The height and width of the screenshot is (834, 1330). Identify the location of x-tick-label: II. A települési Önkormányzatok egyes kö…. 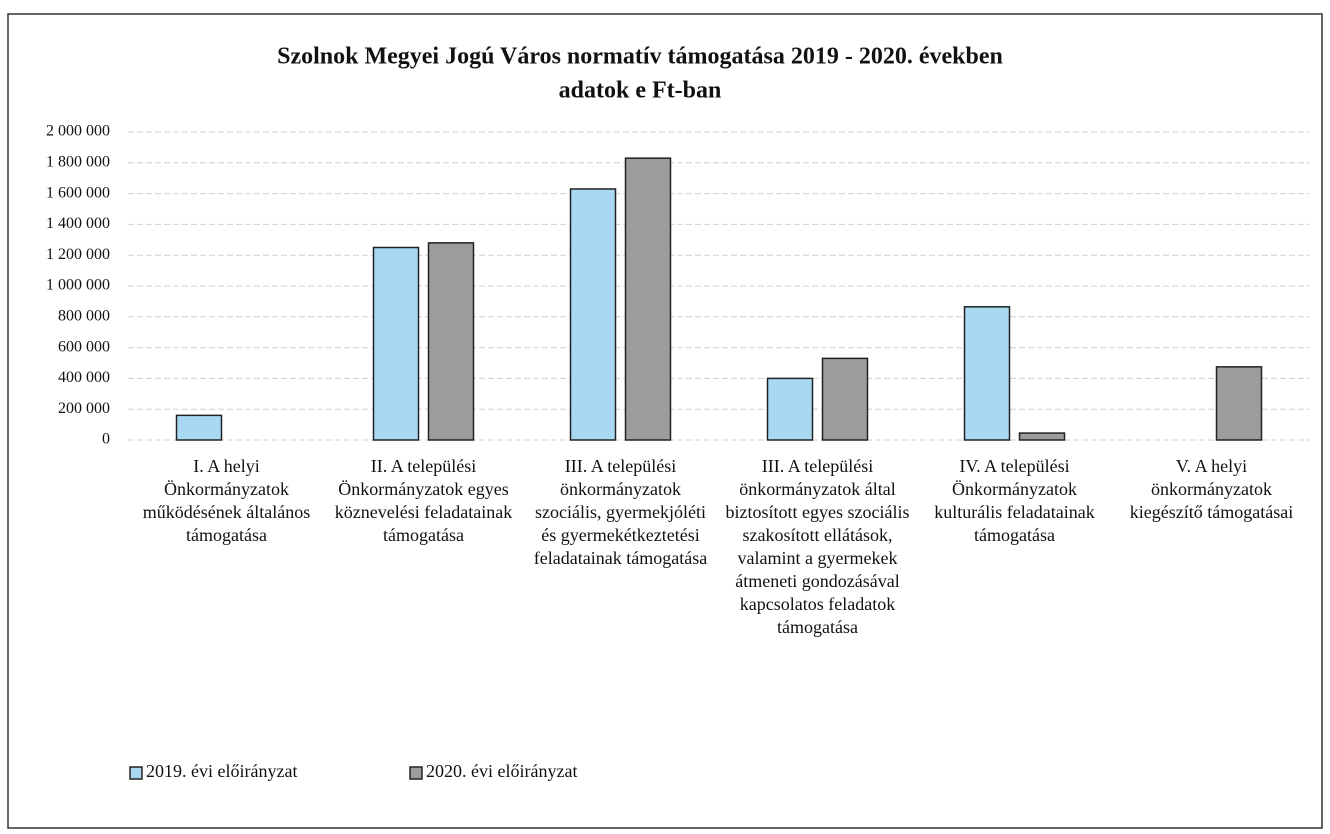
(423, 500).